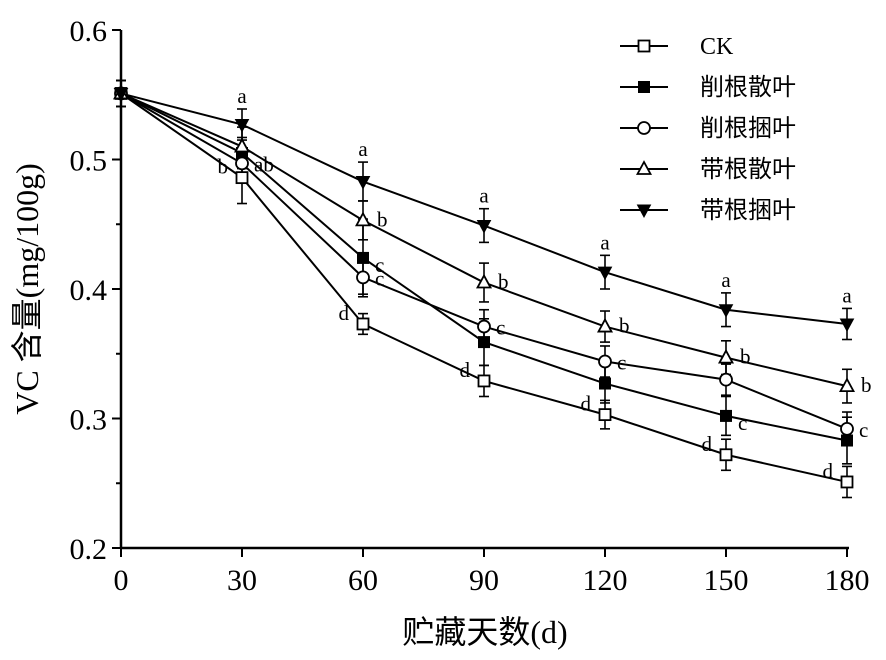 This screenshot has height=660, width=886. I want to click on x-tick-label: 60, so click(363, 580).